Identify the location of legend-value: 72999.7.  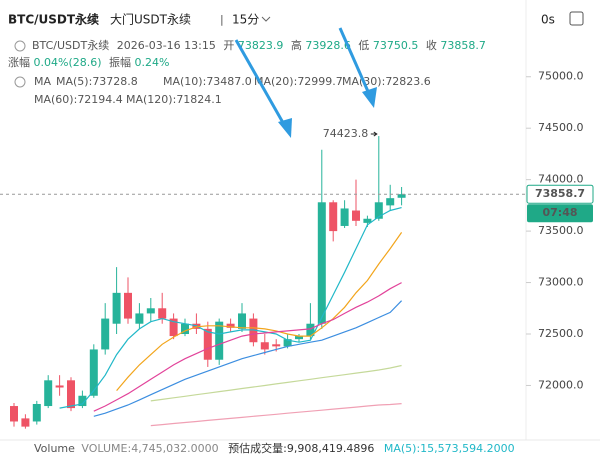
(320, 81).